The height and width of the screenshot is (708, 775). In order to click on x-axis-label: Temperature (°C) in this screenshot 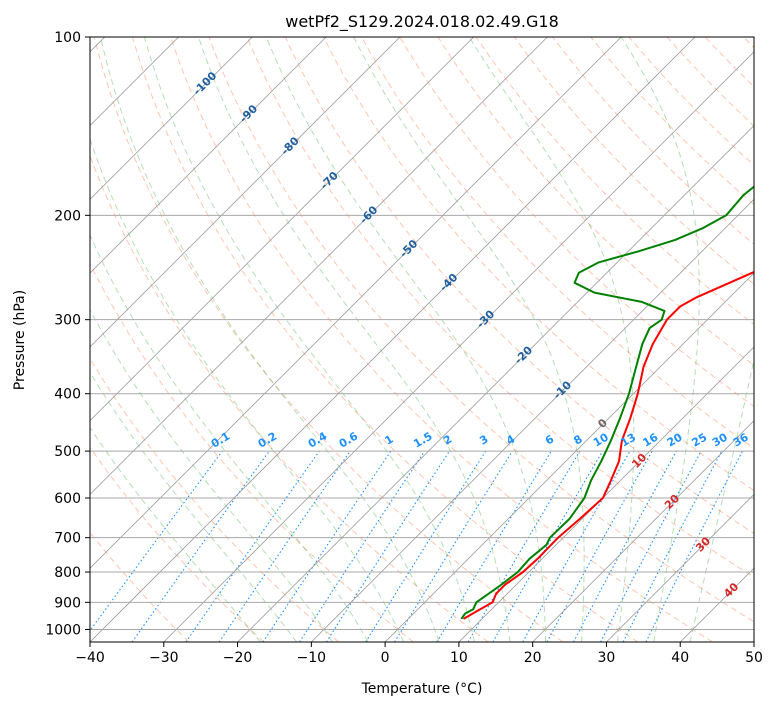, I will do `click(422, 689)`.